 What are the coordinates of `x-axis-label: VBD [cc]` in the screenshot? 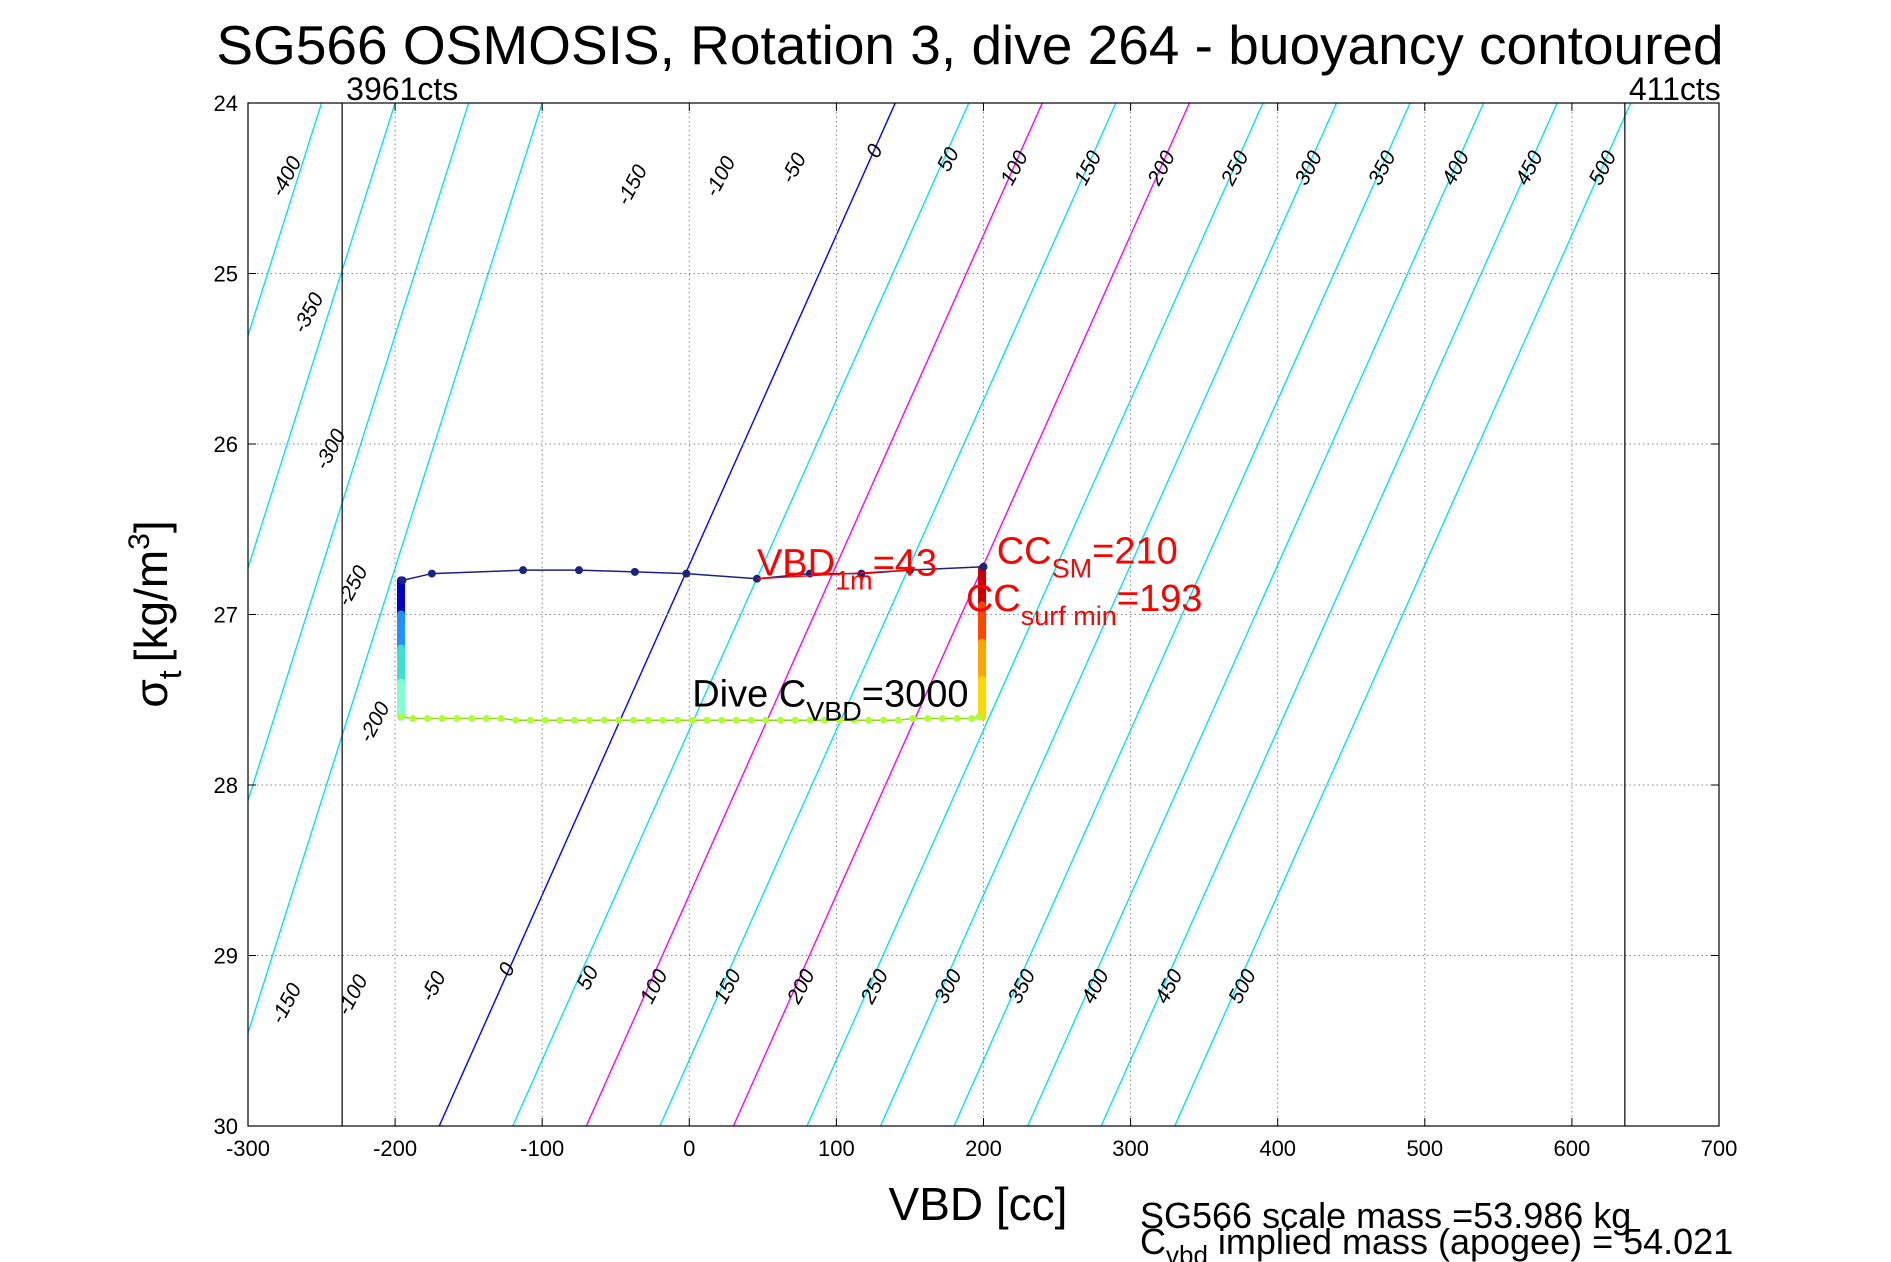 It's located at (978, 1204).